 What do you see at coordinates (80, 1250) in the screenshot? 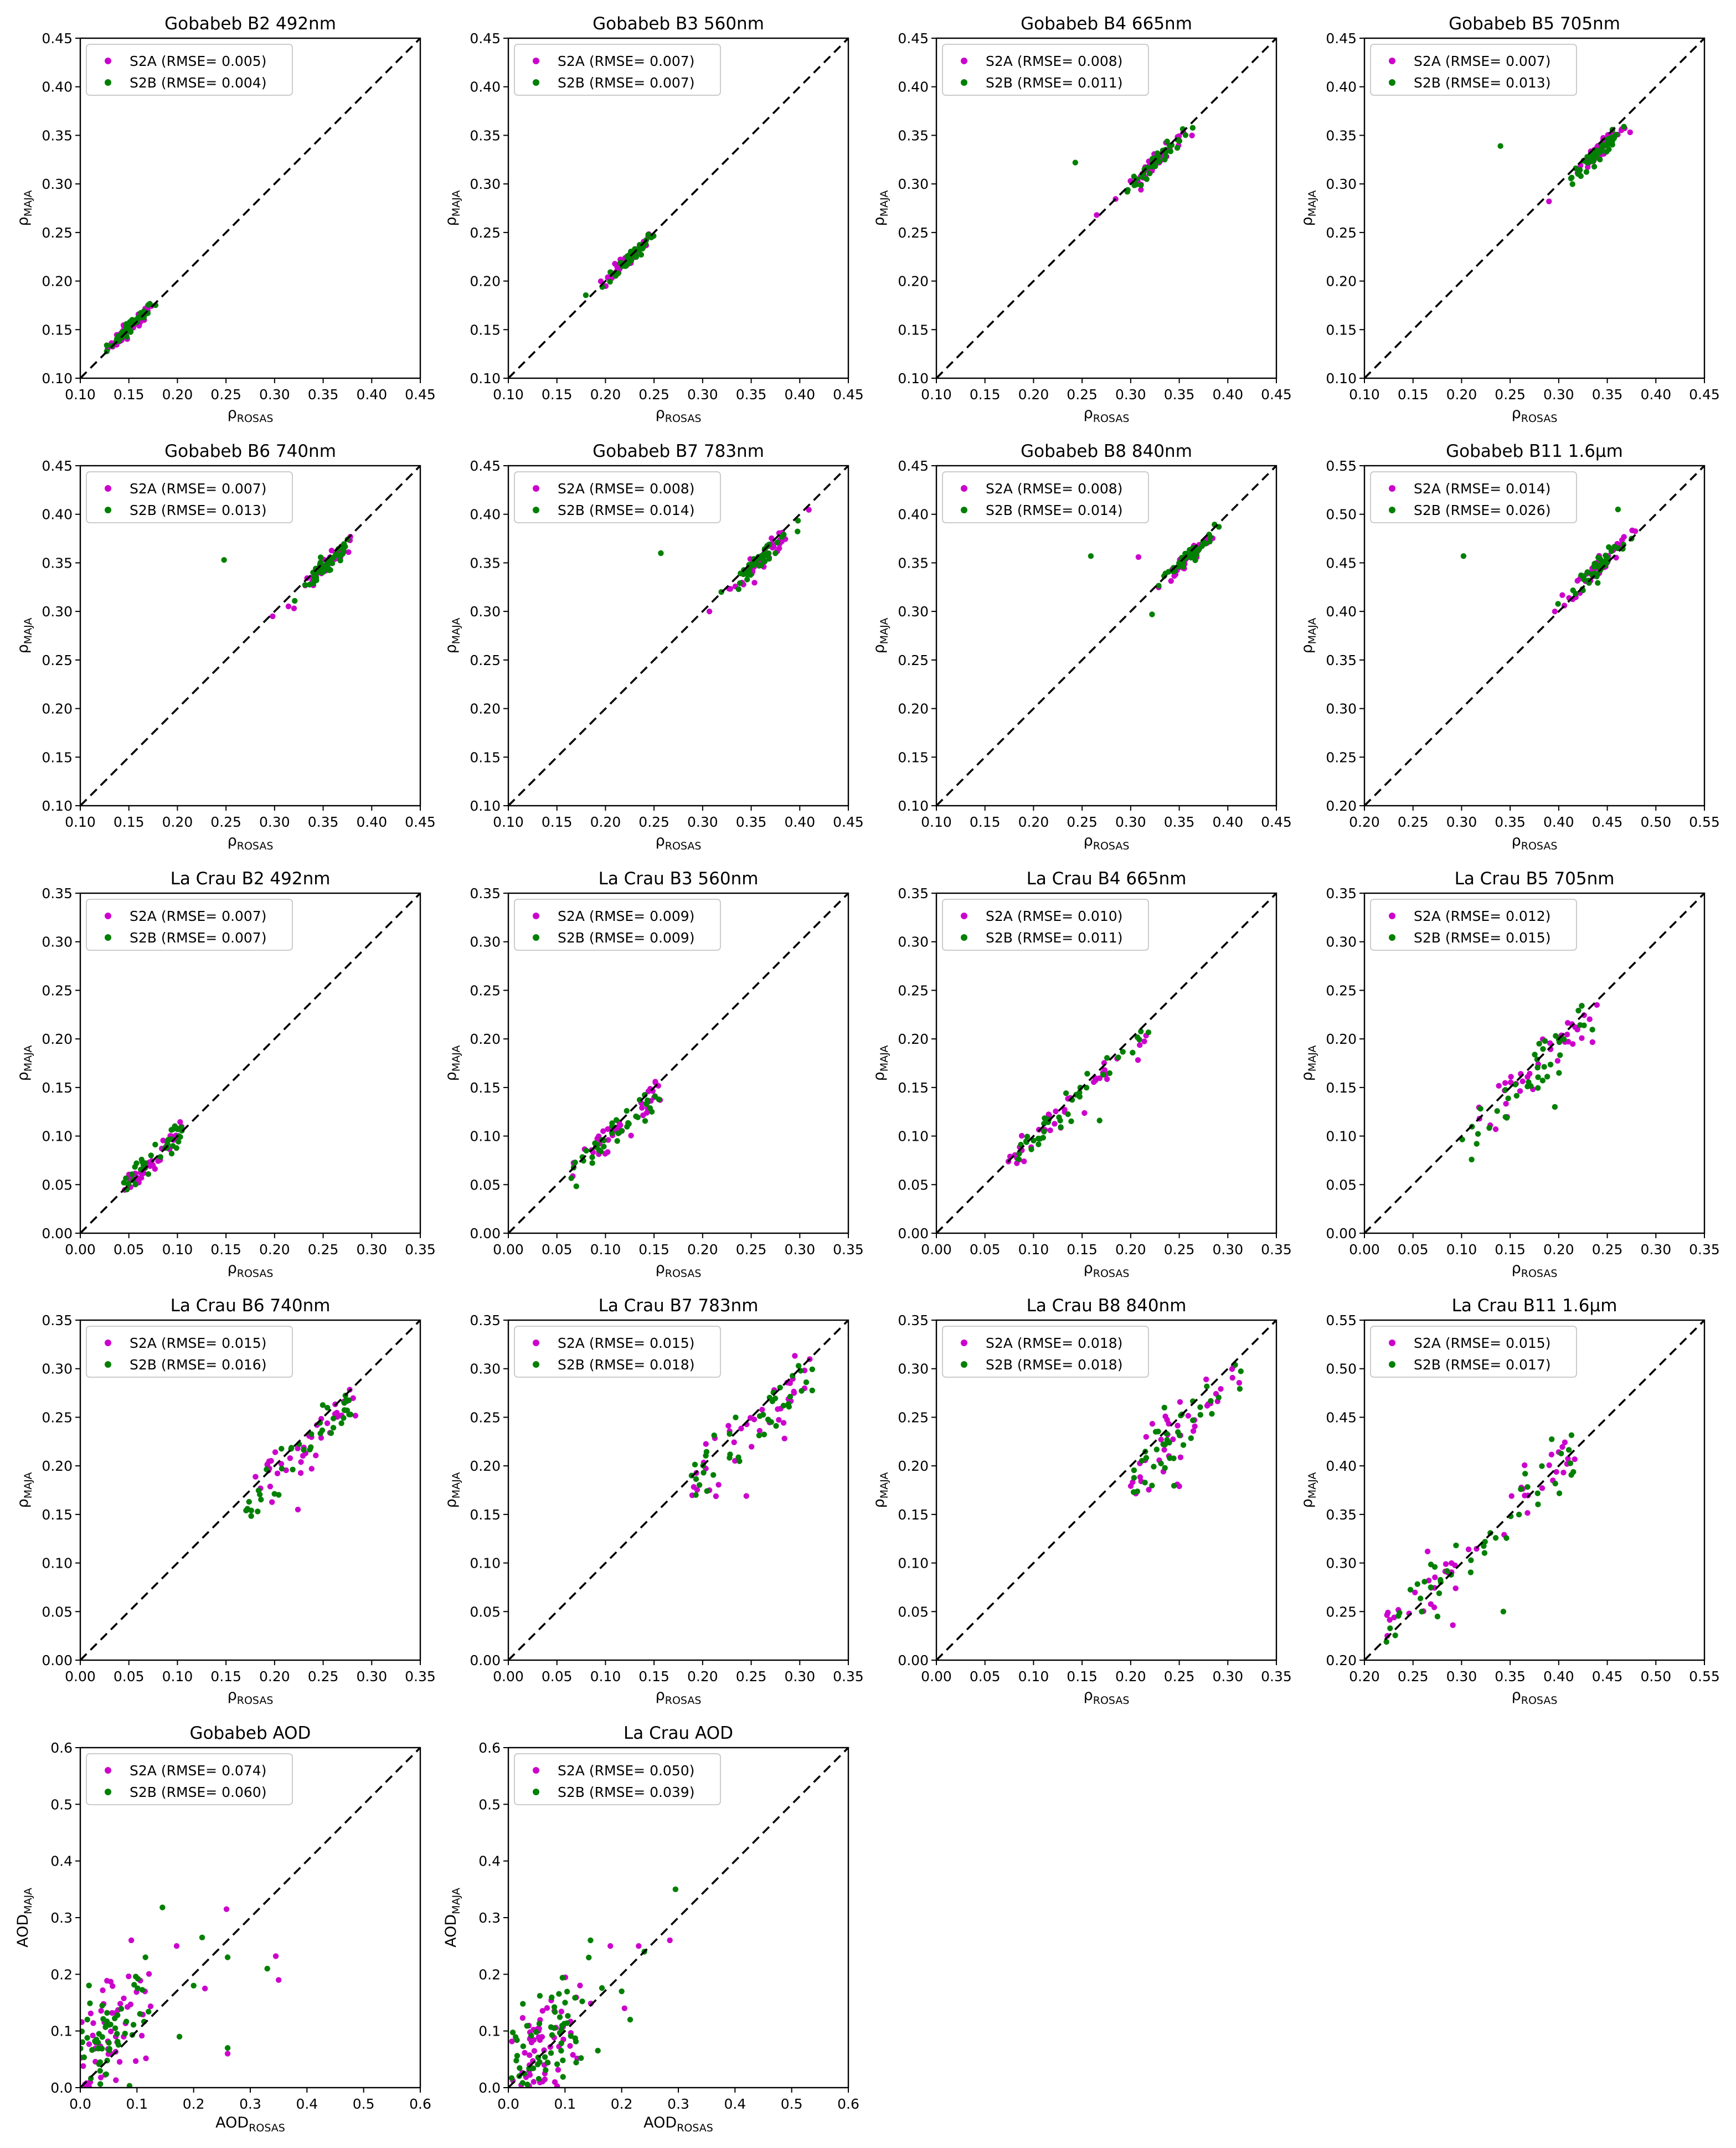
I see `x-tick-label: 0.00` at bounding box center [80, 1250].